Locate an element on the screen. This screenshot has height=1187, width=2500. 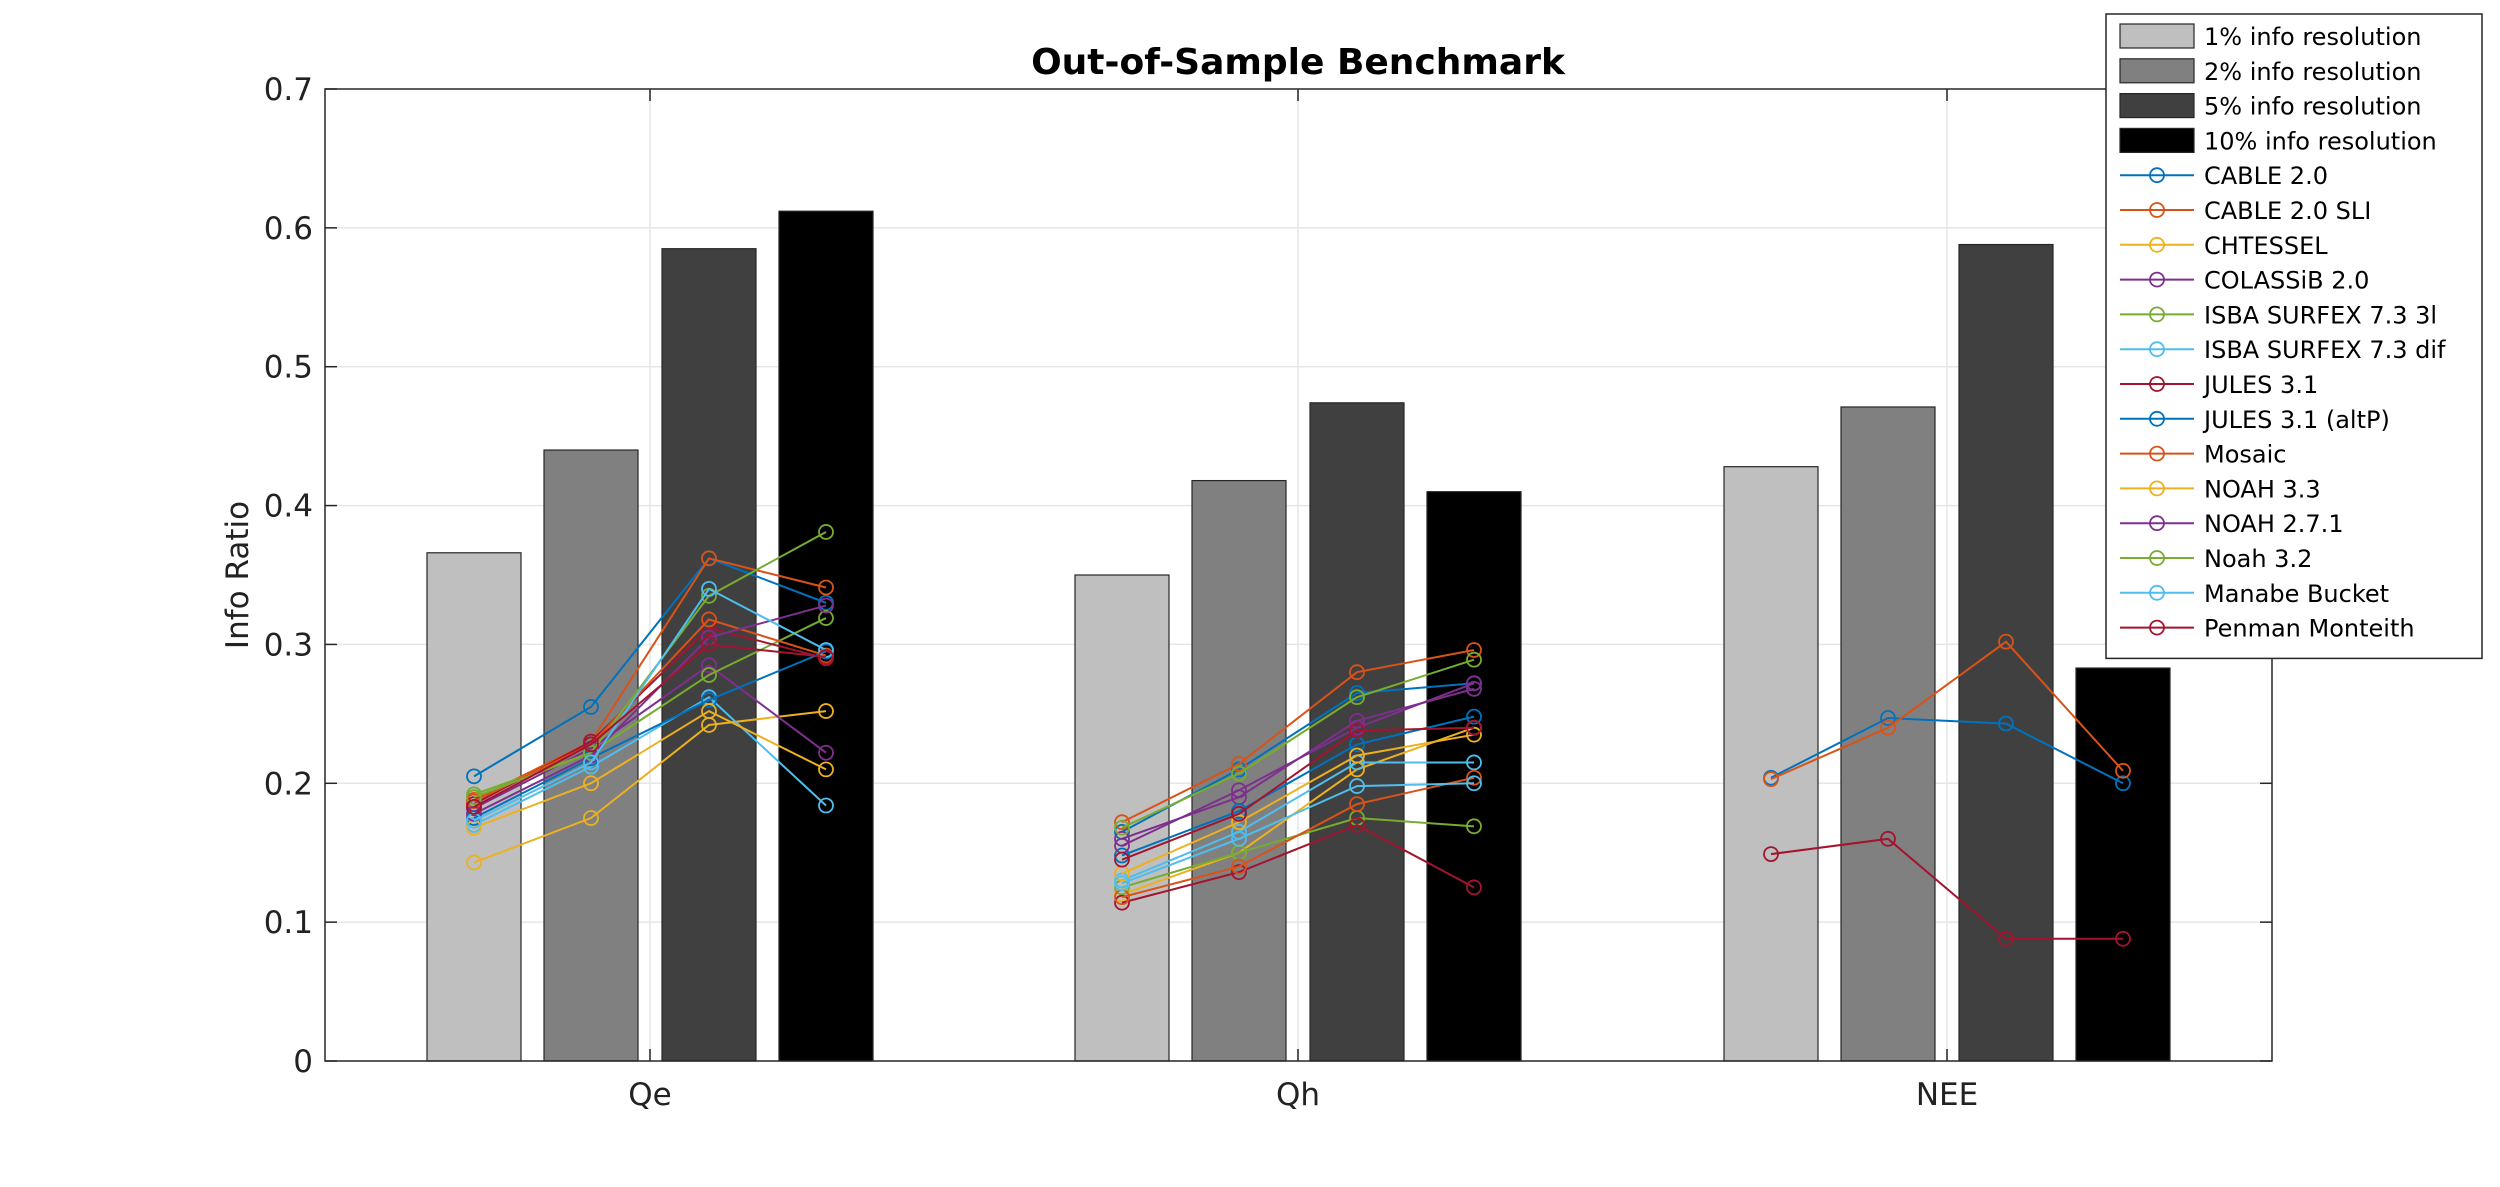
legend-label: COLASSiB 2.0 is located at coordinates (2286, 281).